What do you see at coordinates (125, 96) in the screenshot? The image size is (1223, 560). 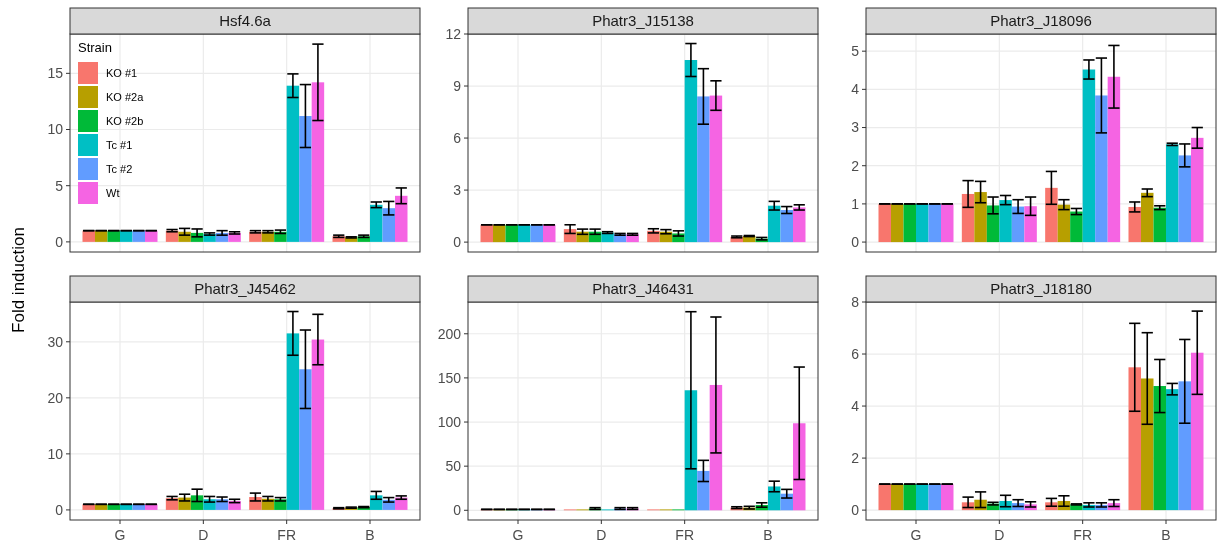 I see `legend-label: KO #2a` at bounding box center [125, 96].